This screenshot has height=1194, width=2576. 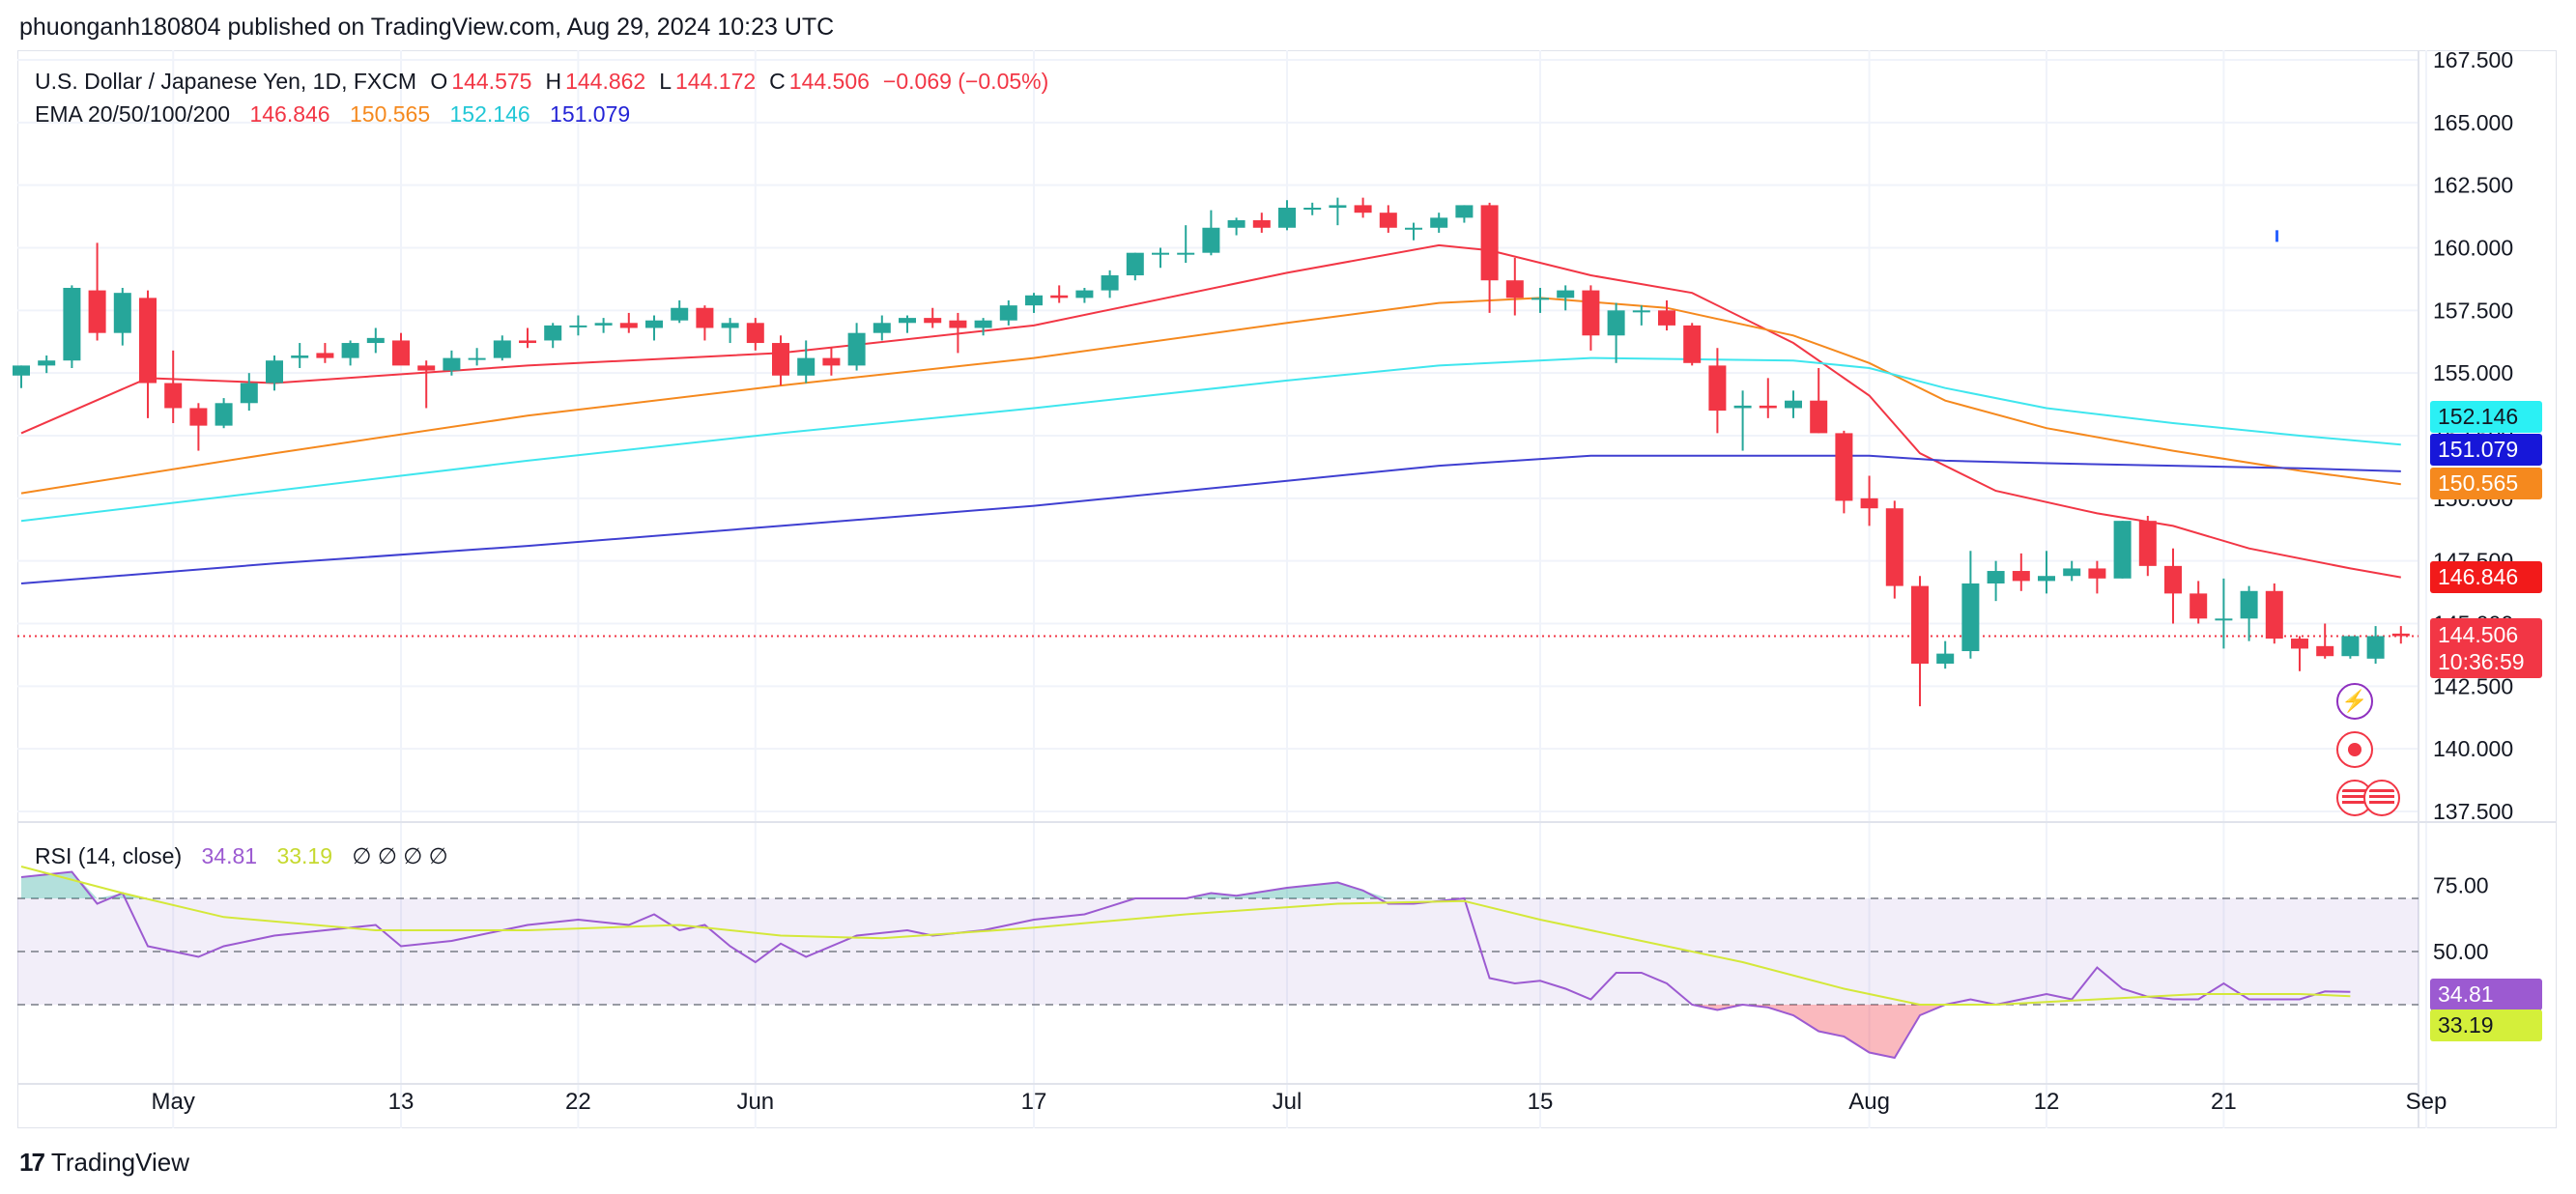 What do you see at coordinates (591, 114) in the screenshot?
I see `ema200-value: 151.079` at bounding box center [591, 114].